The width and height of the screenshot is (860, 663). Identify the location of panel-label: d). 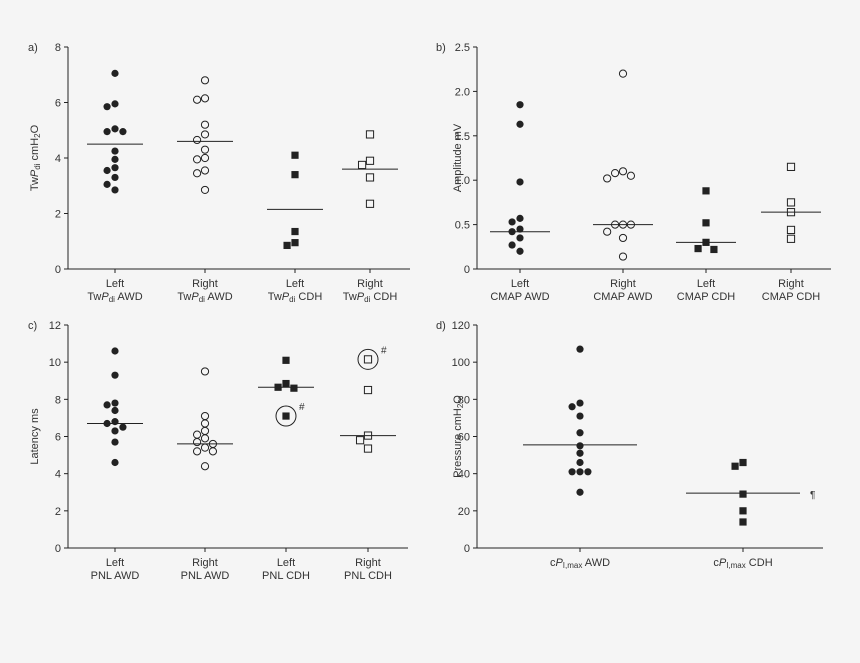
(441, 326).